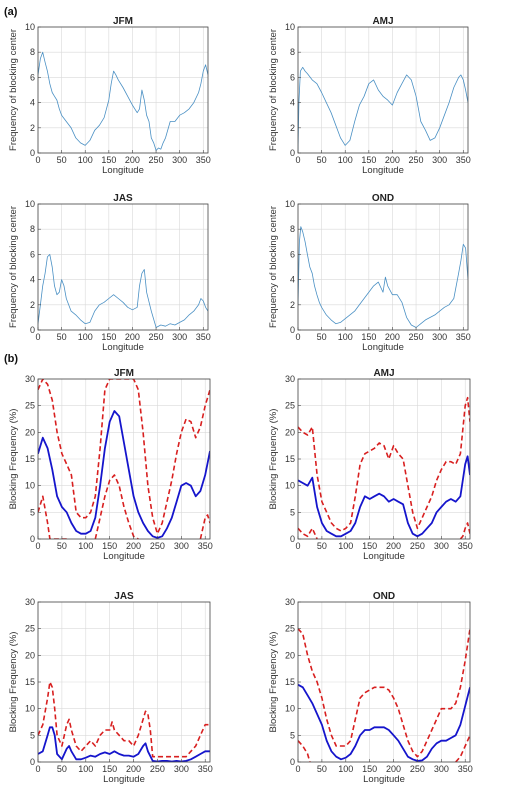  What do you see at coordinates (11, 12) in the screenshot?
I see `panel-label-a: (a)` at bounding box center [11, 12].